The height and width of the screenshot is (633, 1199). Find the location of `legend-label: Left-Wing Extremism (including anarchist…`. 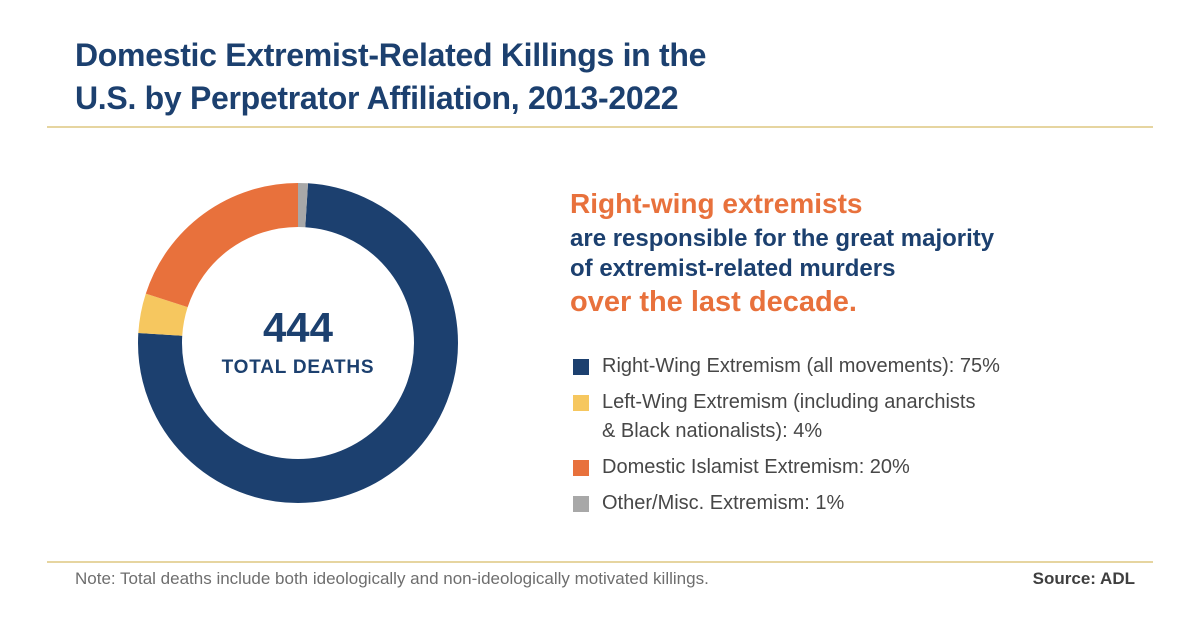

legend-label: Left-Wing Extremism (including anarchist… is located at coordinates (789, 416).